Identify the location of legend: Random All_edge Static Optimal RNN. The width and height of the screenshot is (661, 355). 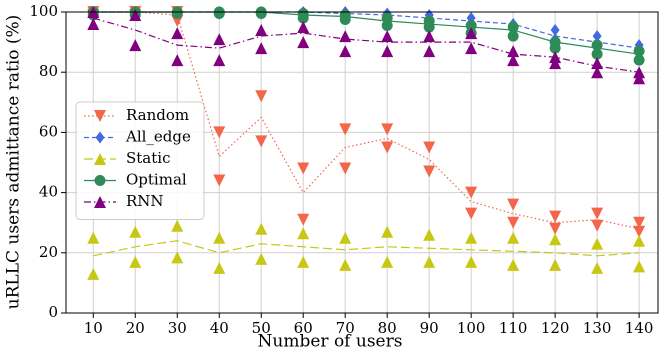
(140, 160).